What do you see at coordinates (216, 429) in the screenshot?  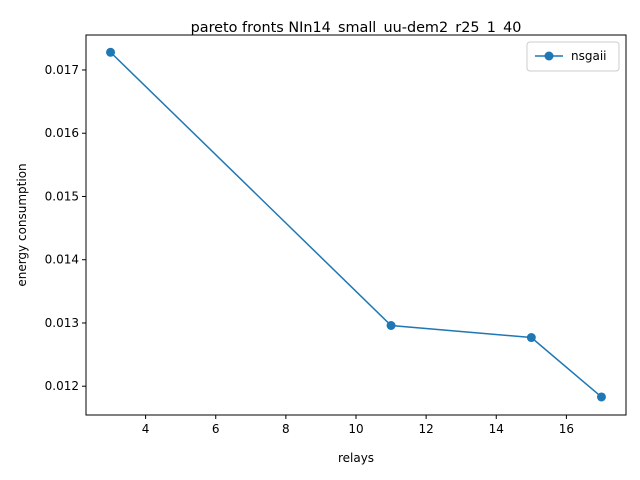 I see `x-tick-label: 6` at bounding box center [216, 429].